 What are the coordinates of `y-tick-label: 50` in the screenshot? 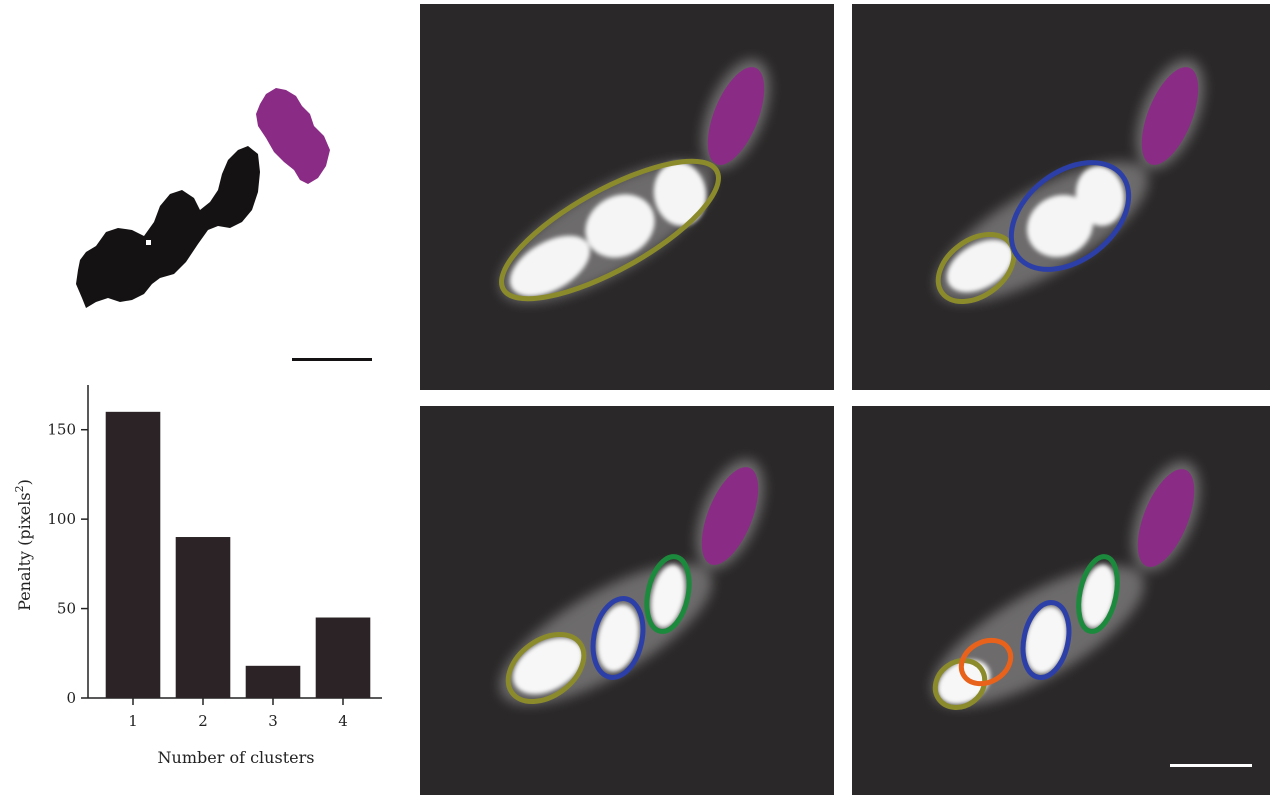 It's located at (66, 609).